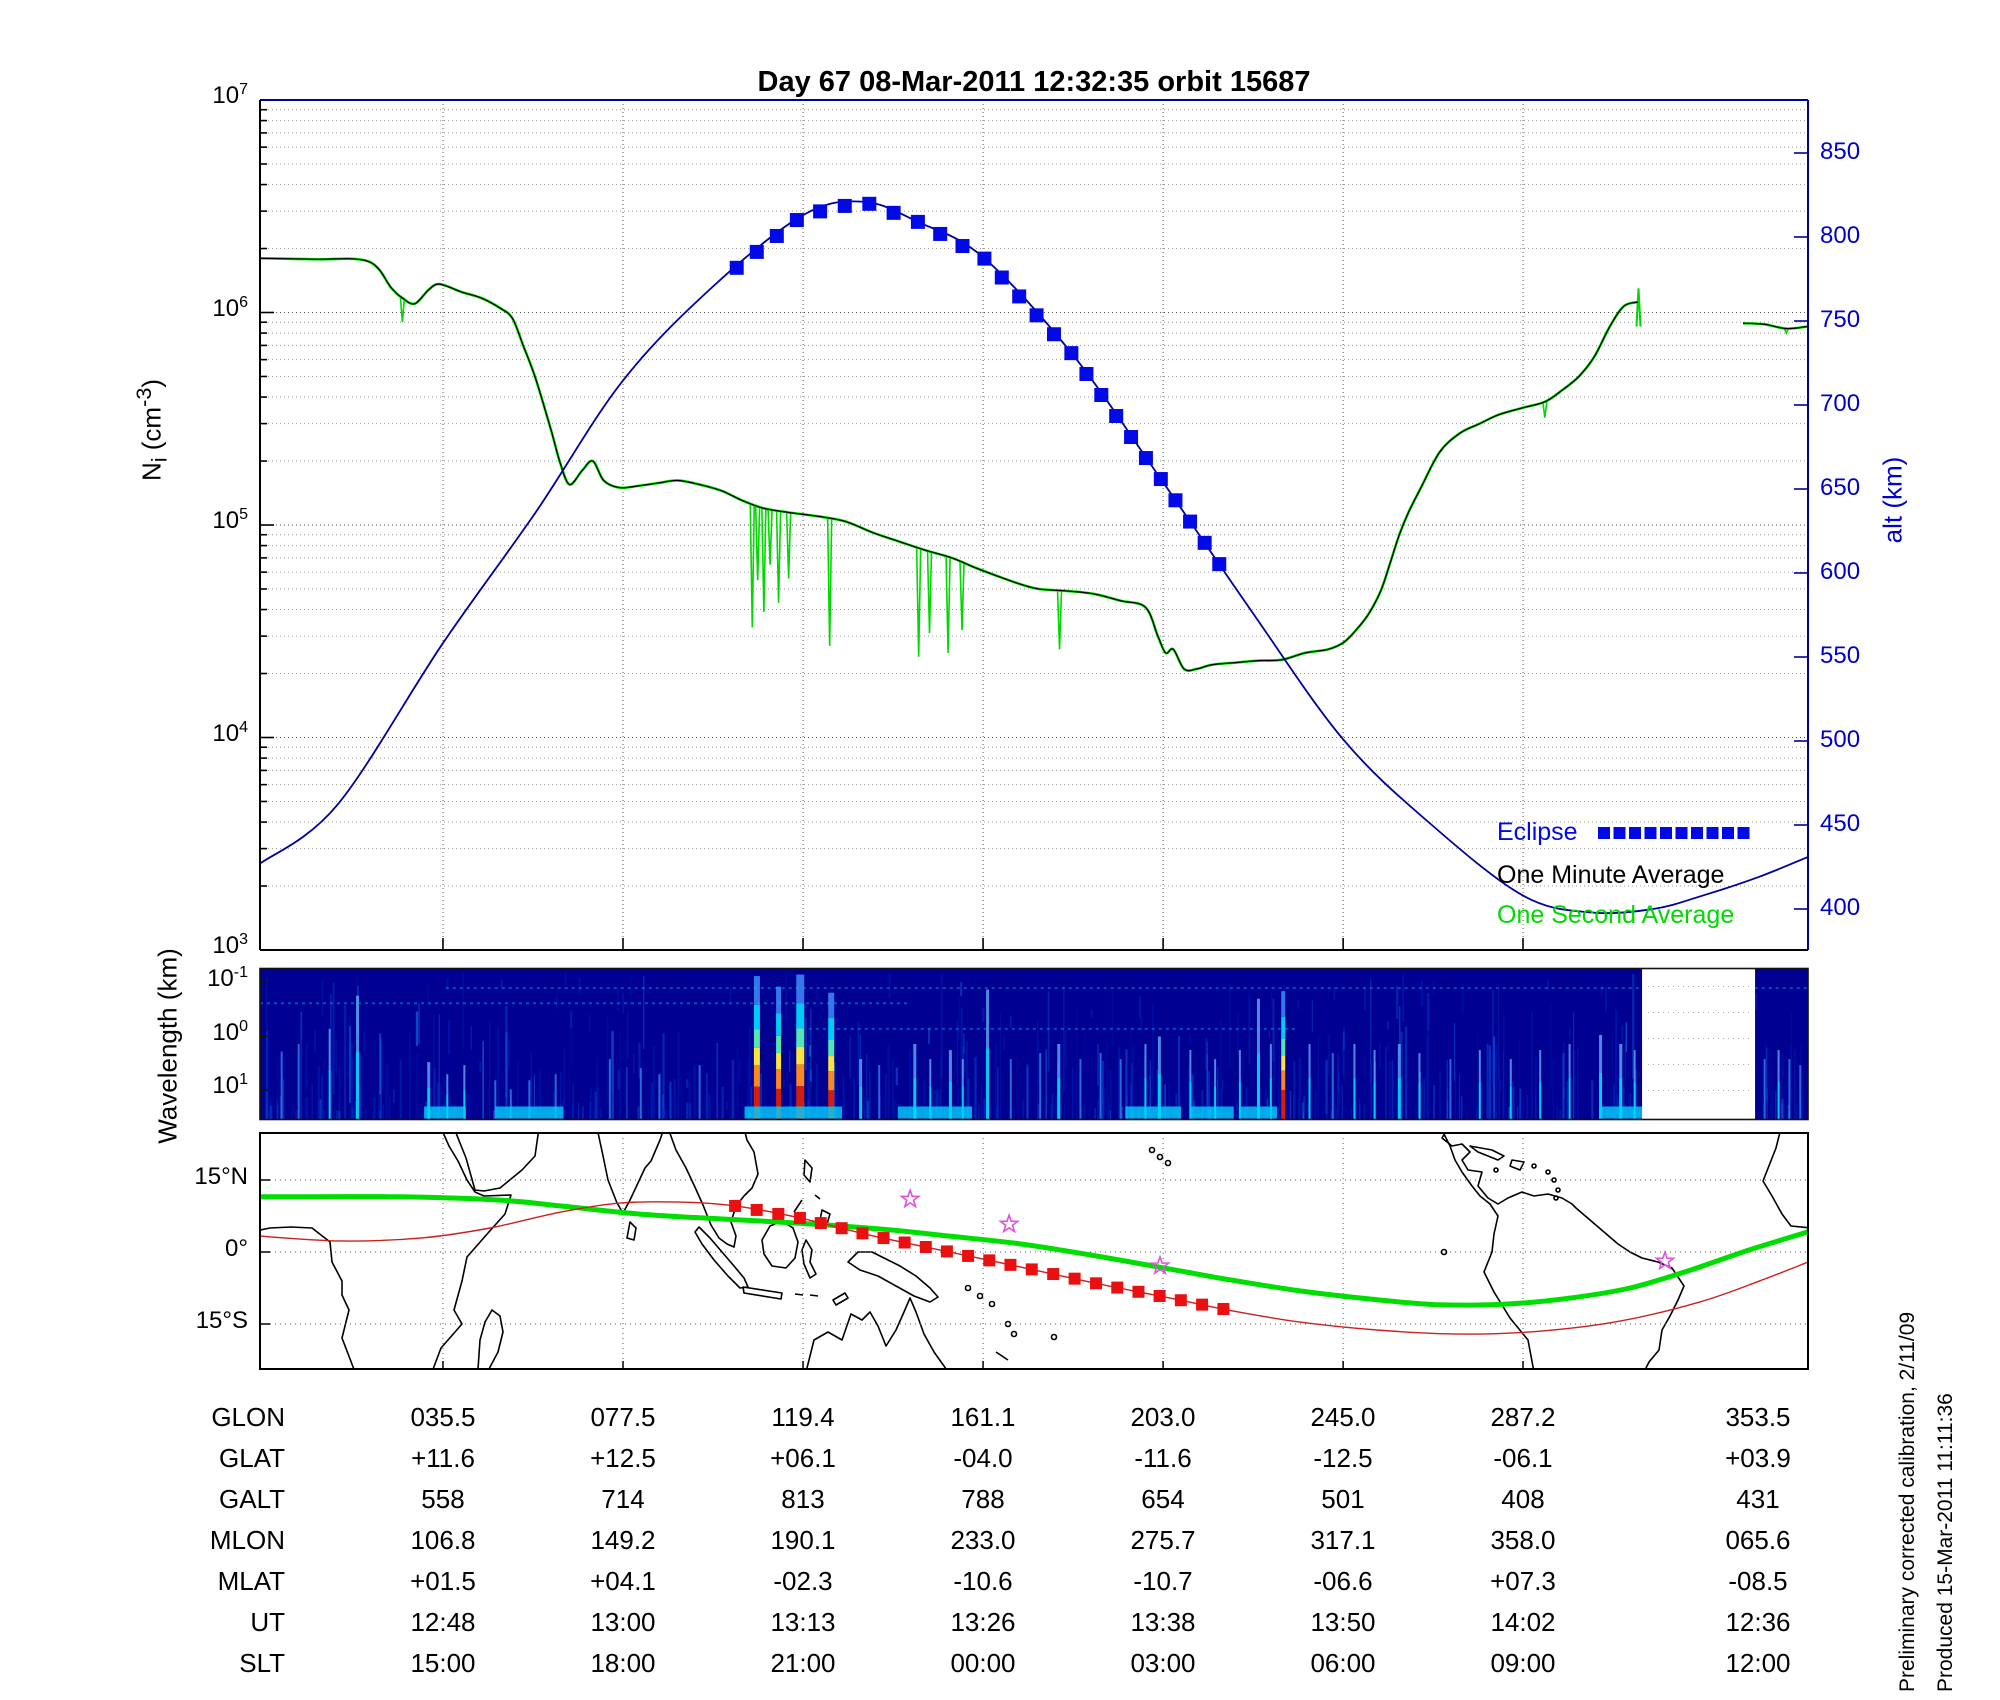 Image resolution: width=2000 pixels, height=1700 pixels. I want to click on table-cell: +11.6, so click(443, 1458).